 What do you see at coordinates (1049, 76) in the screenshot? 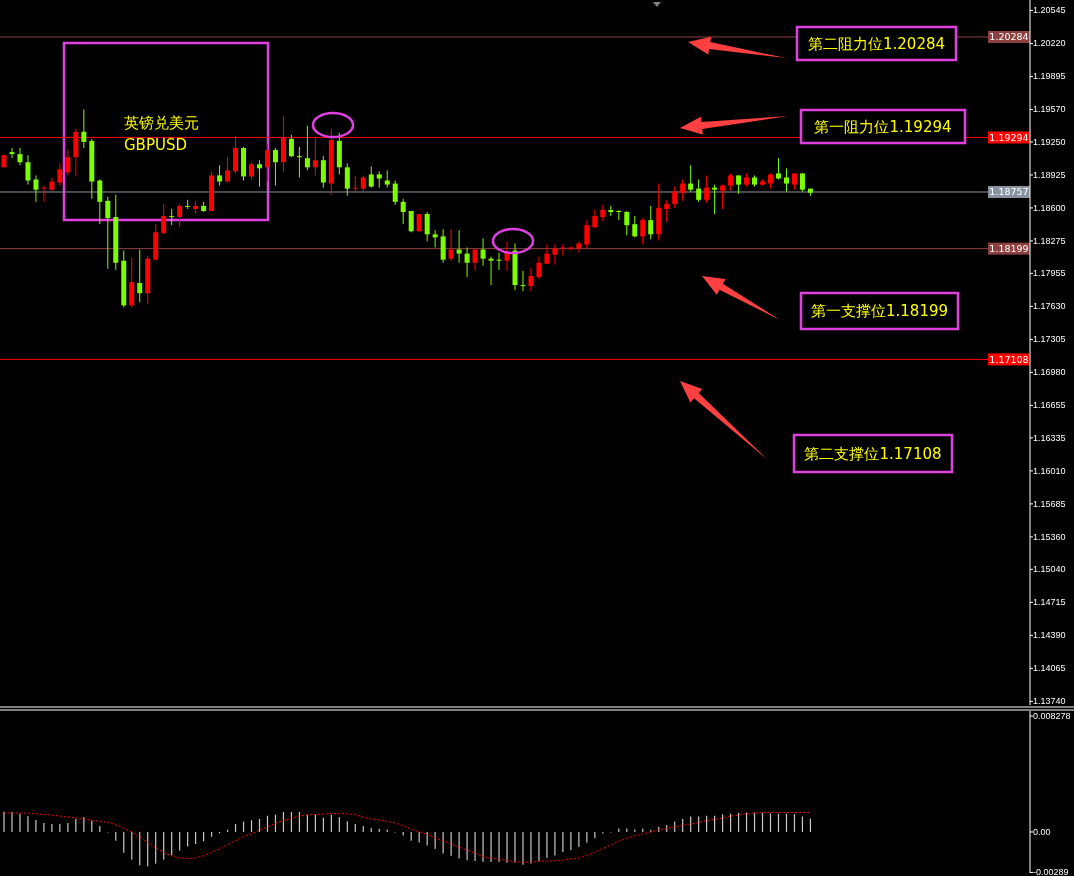
I see `y-tick-label: 1.19895` at bounding box center [1049, 76].